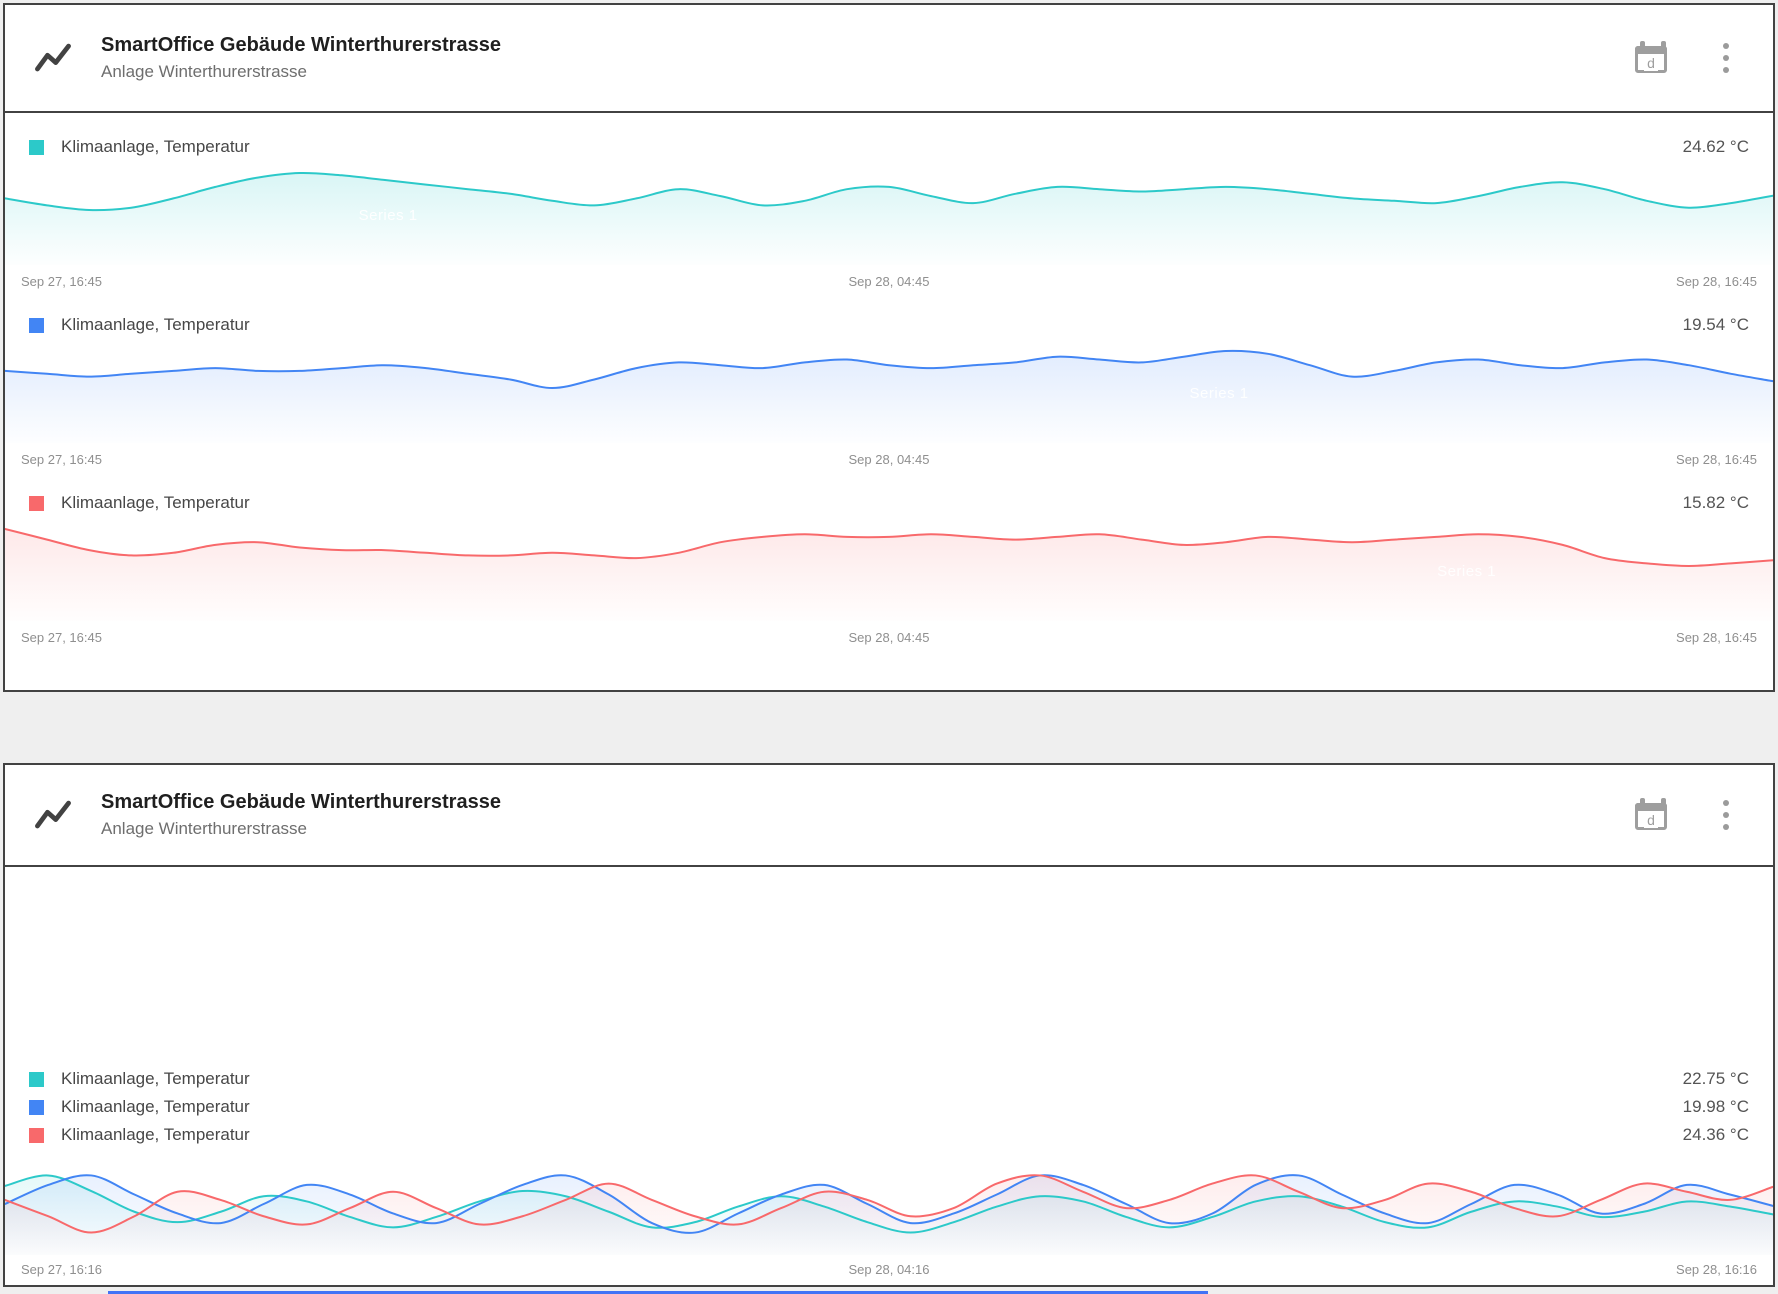 The image size is (1778, 1294). What do you see at coordinates (1715, 502) in the screenshot?
I see `legend-current-value: 15.82 °C` at bounding box center [1715, 502].